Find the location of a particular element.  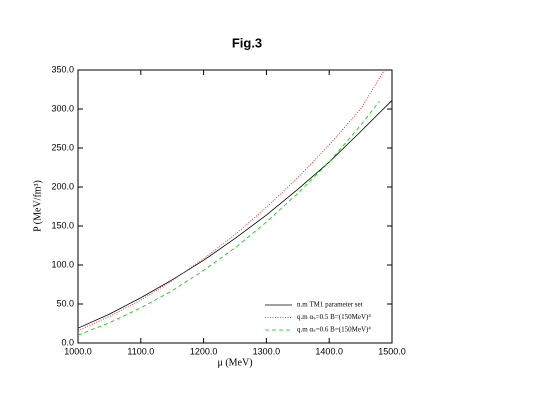

y-tick-label: 150.0 is located at coordinates (62, 225).